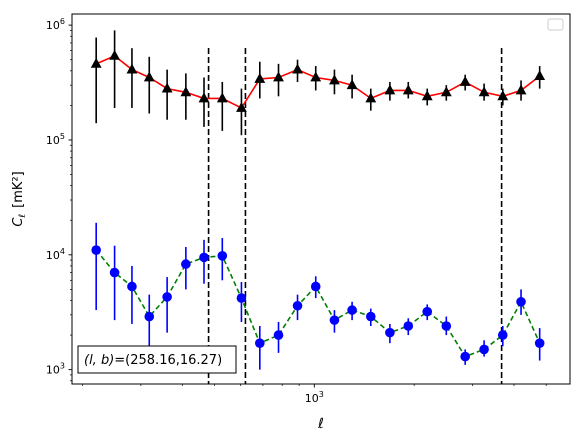  I want to click on svg-text: (l, b)=(258.16,16.27), so click(153, 360).